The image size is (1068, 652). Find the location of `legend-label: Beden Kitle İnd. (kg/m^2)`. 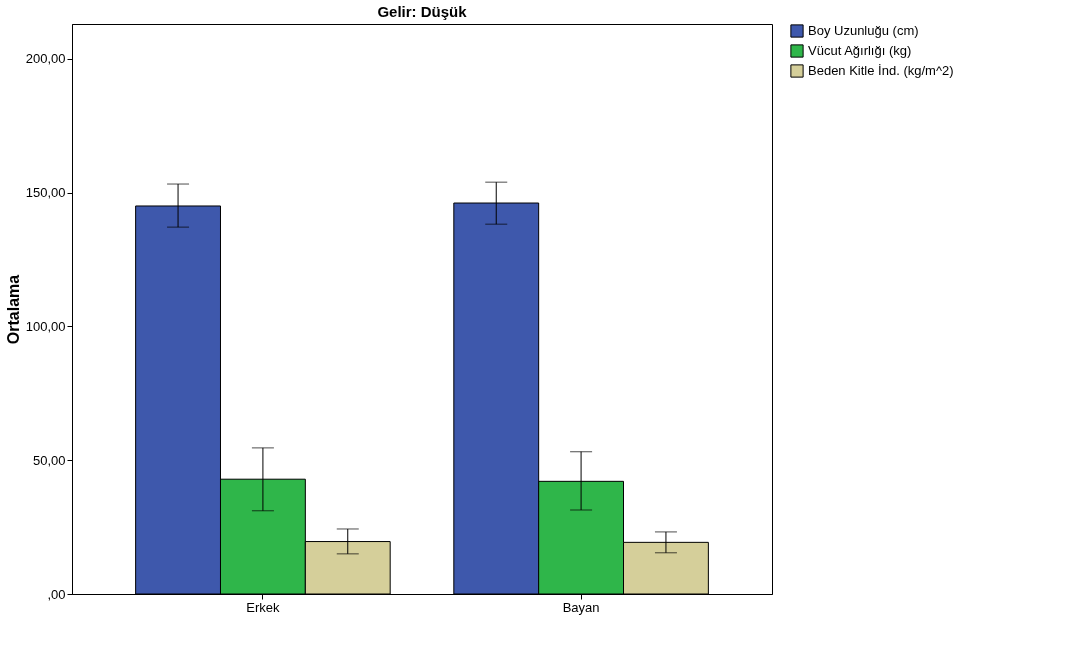

legend-label: Beden Kitle İnd. (kg/m^2) is located at coordinates (881, 70).